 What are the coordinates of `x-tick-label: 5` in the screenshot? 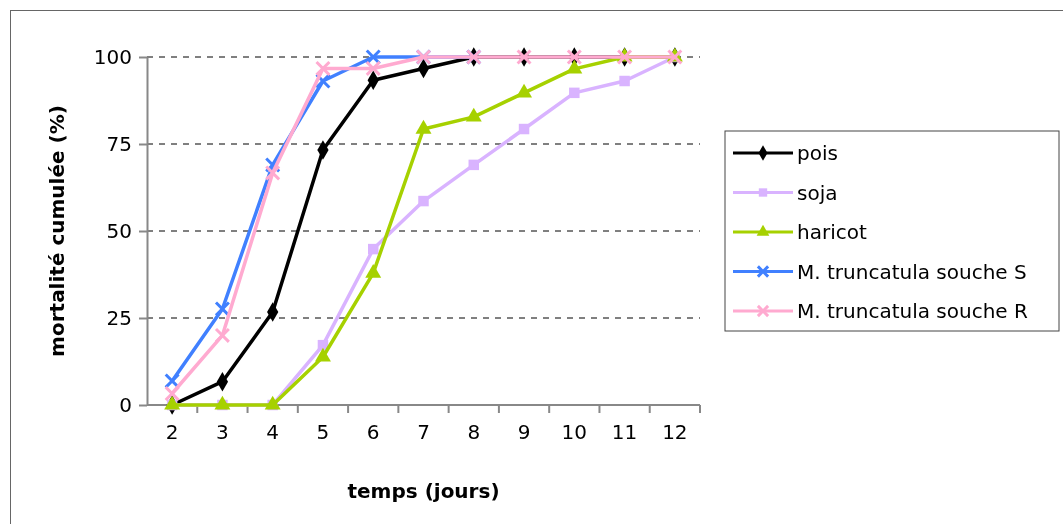 It's located at (323, 432).